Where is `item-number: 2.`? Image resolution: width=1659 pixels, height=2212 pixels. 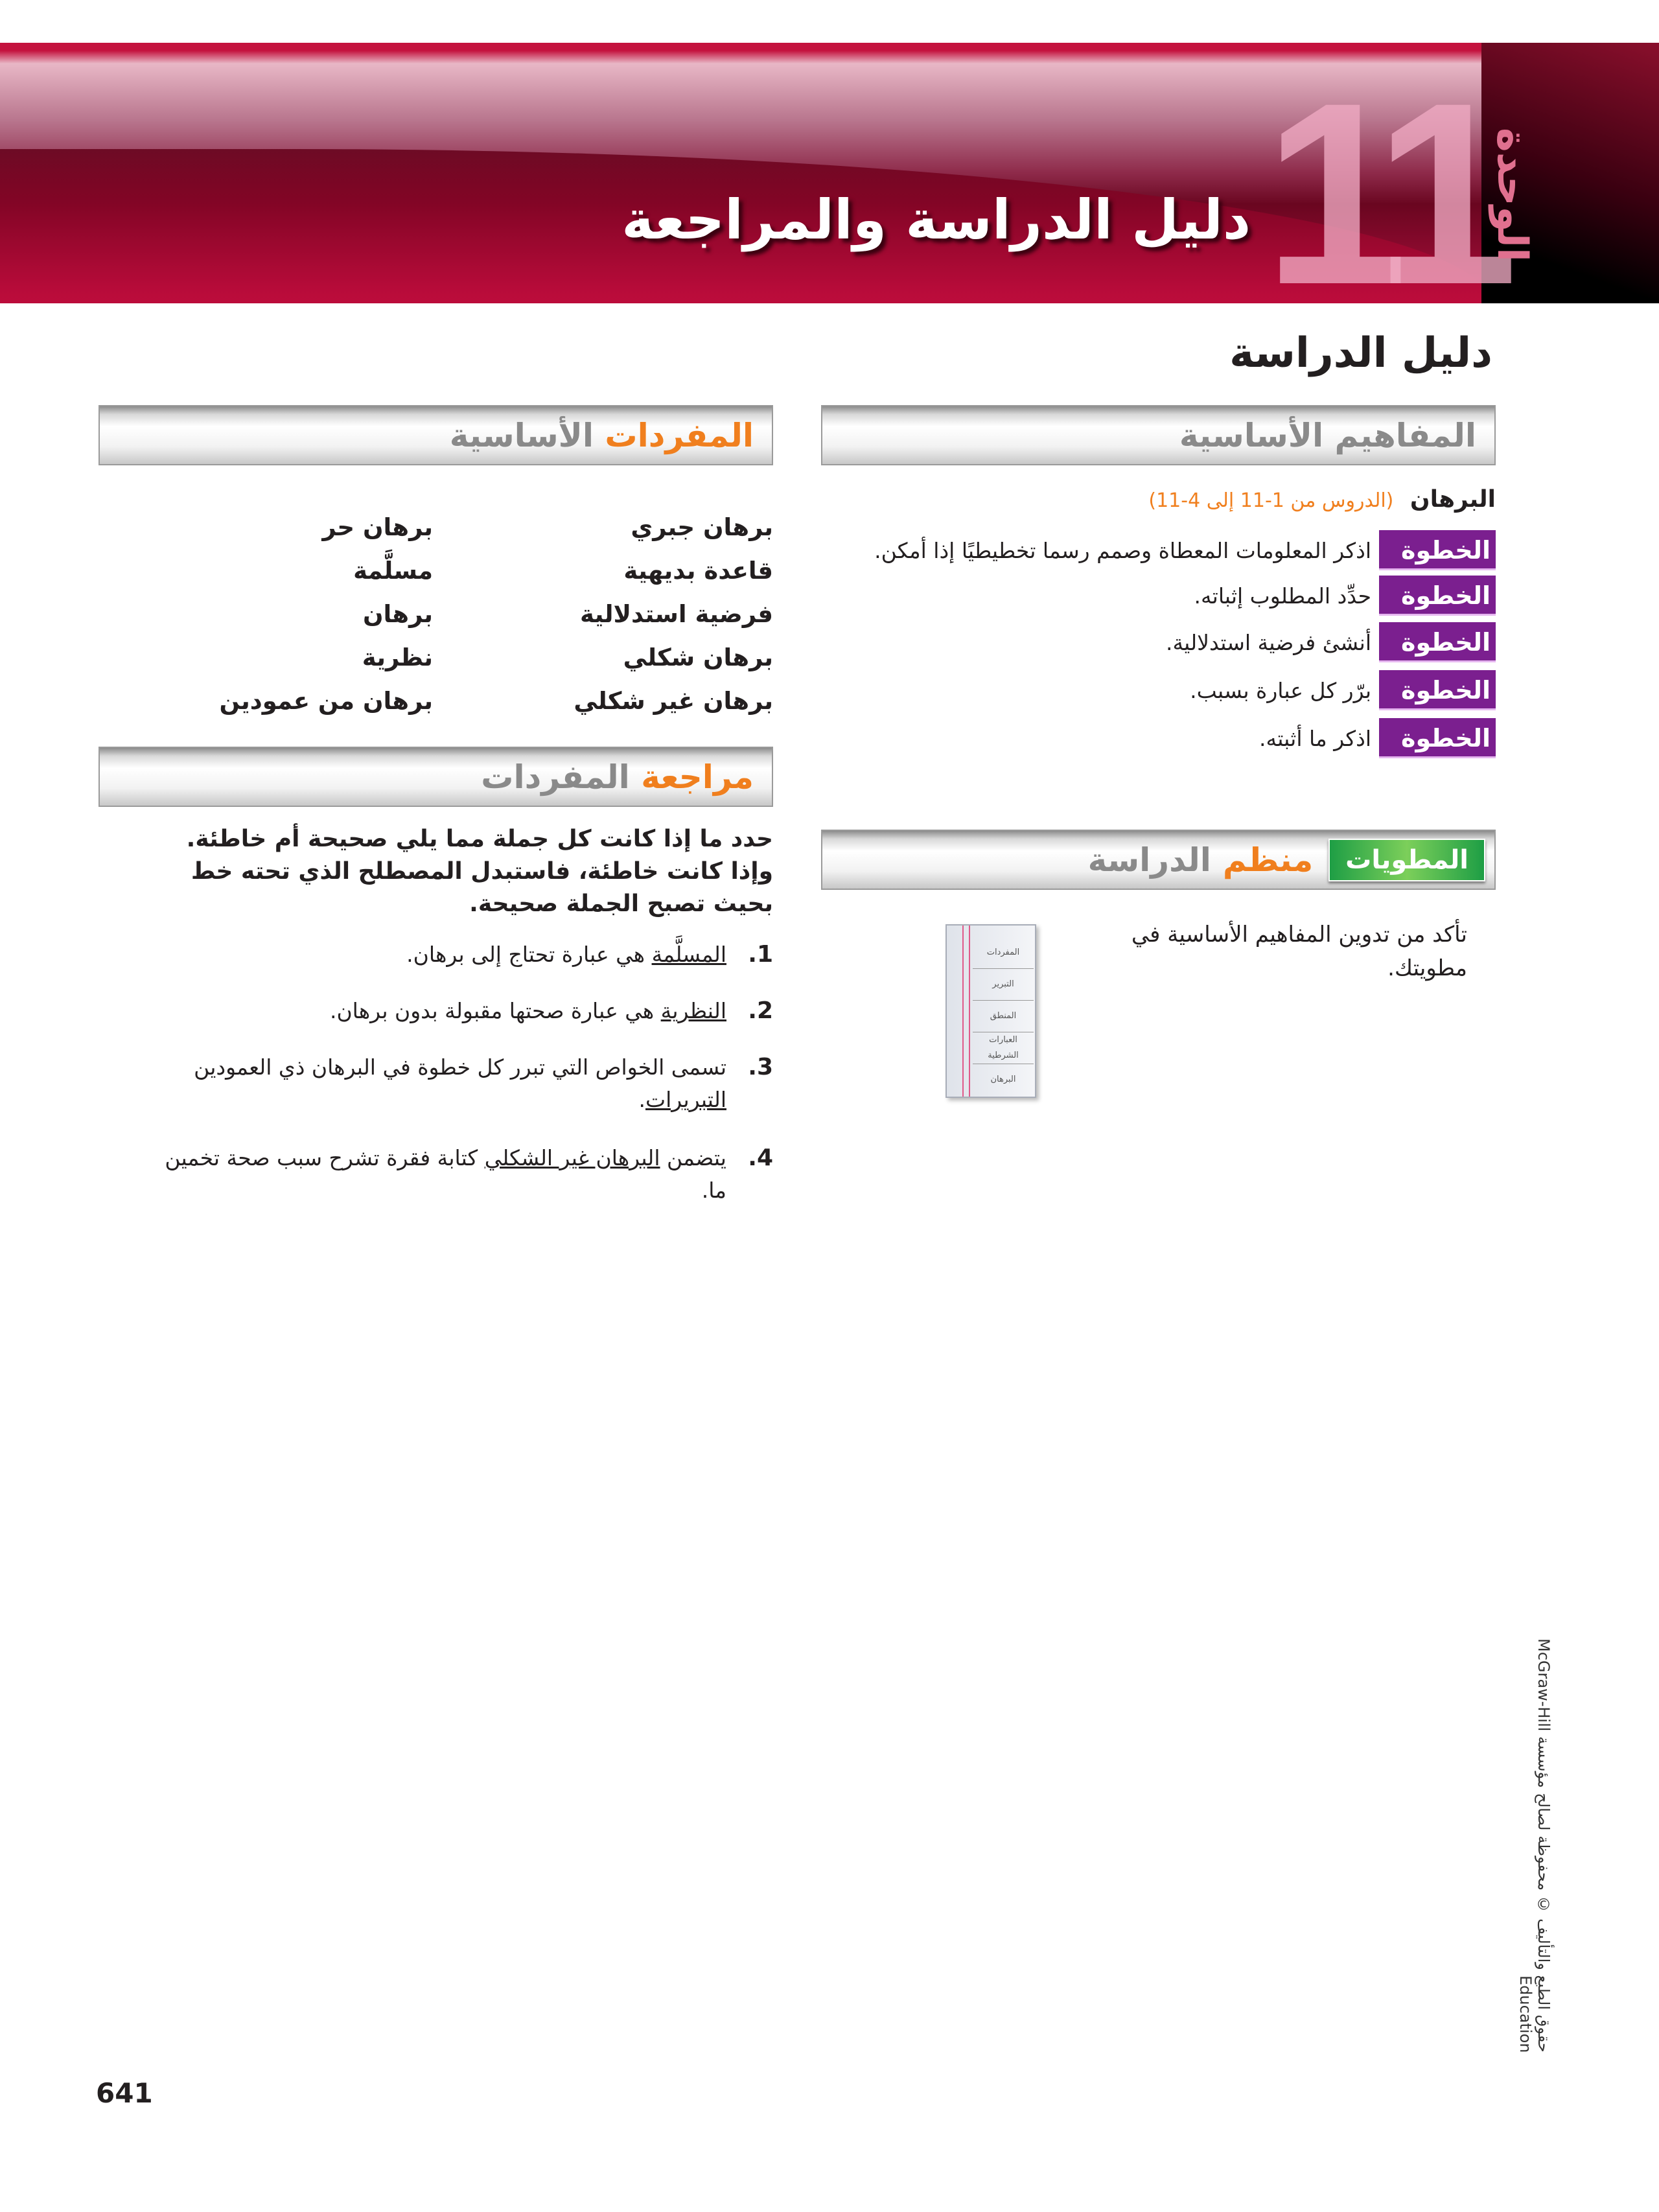 item-number: 2. is located at coordinates (760, 1010).